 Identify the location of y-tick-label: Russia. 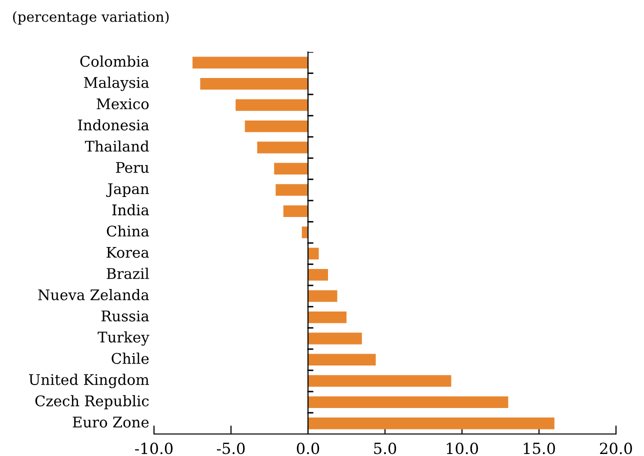
(125, 316).